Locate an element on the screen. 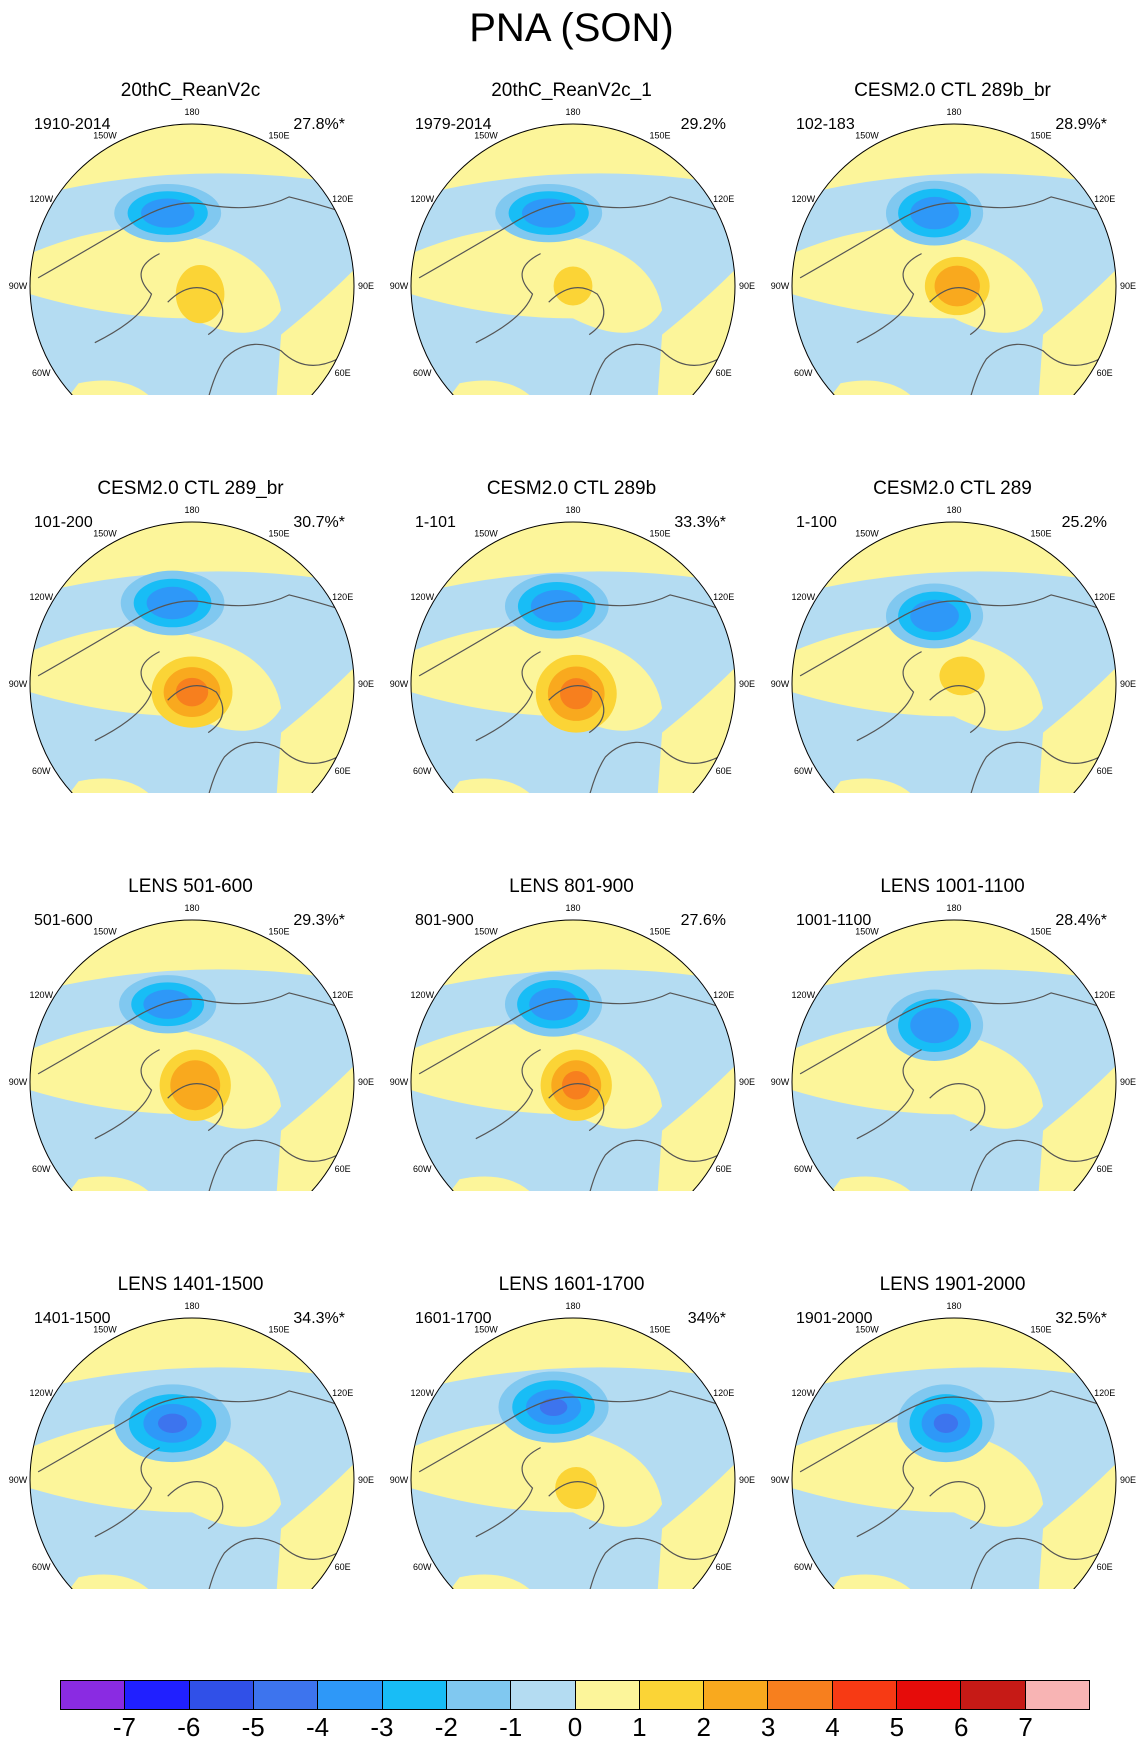  panel-title: LENS 801-900 is located at coordinates (571, 886).